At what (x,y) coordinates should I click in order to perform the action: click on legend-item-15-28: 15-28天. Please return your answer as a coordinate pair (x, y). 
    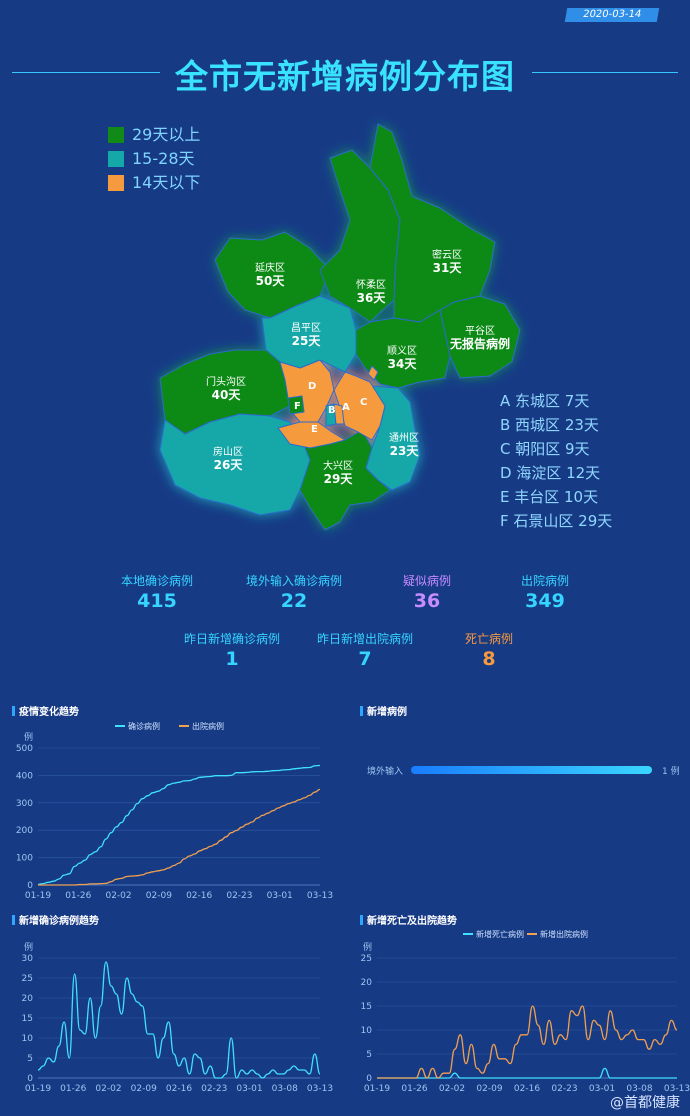
    Looking at the image, I should click on (151, 159).